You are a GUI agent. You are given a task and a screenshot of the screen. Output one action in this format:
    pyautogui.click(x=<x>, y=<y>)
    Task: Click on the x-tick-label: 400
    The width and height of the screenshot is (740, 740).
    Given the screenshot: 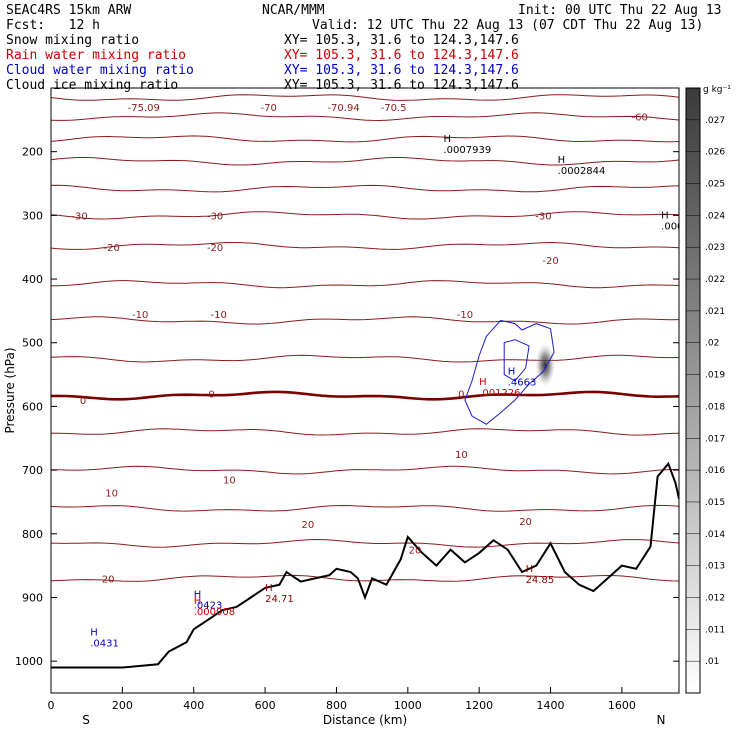 What is the action you would take?
    pyautogui.click(x=193, y=705)
    